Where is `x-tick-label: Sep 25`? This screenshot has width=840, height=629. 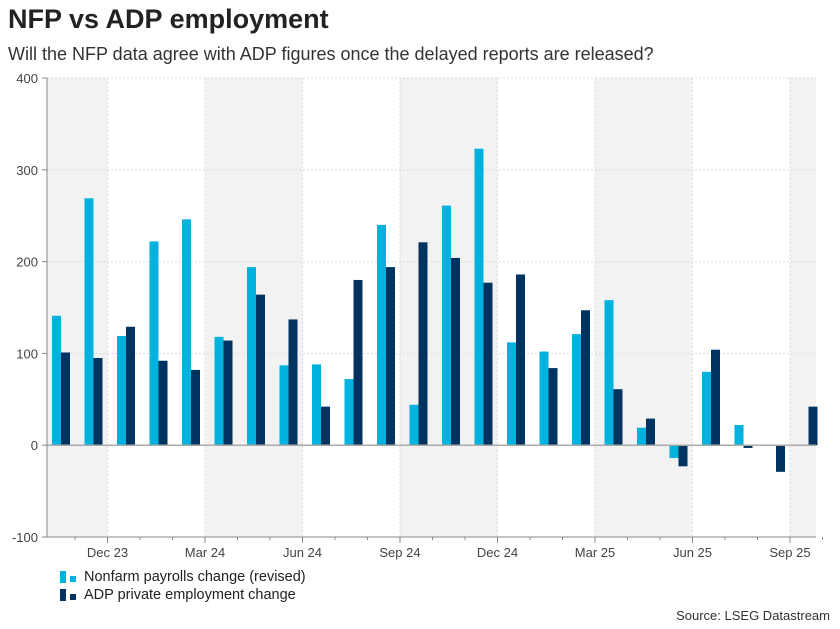 x-tick-label: Sep 25 is located at coordinates (789, 552).